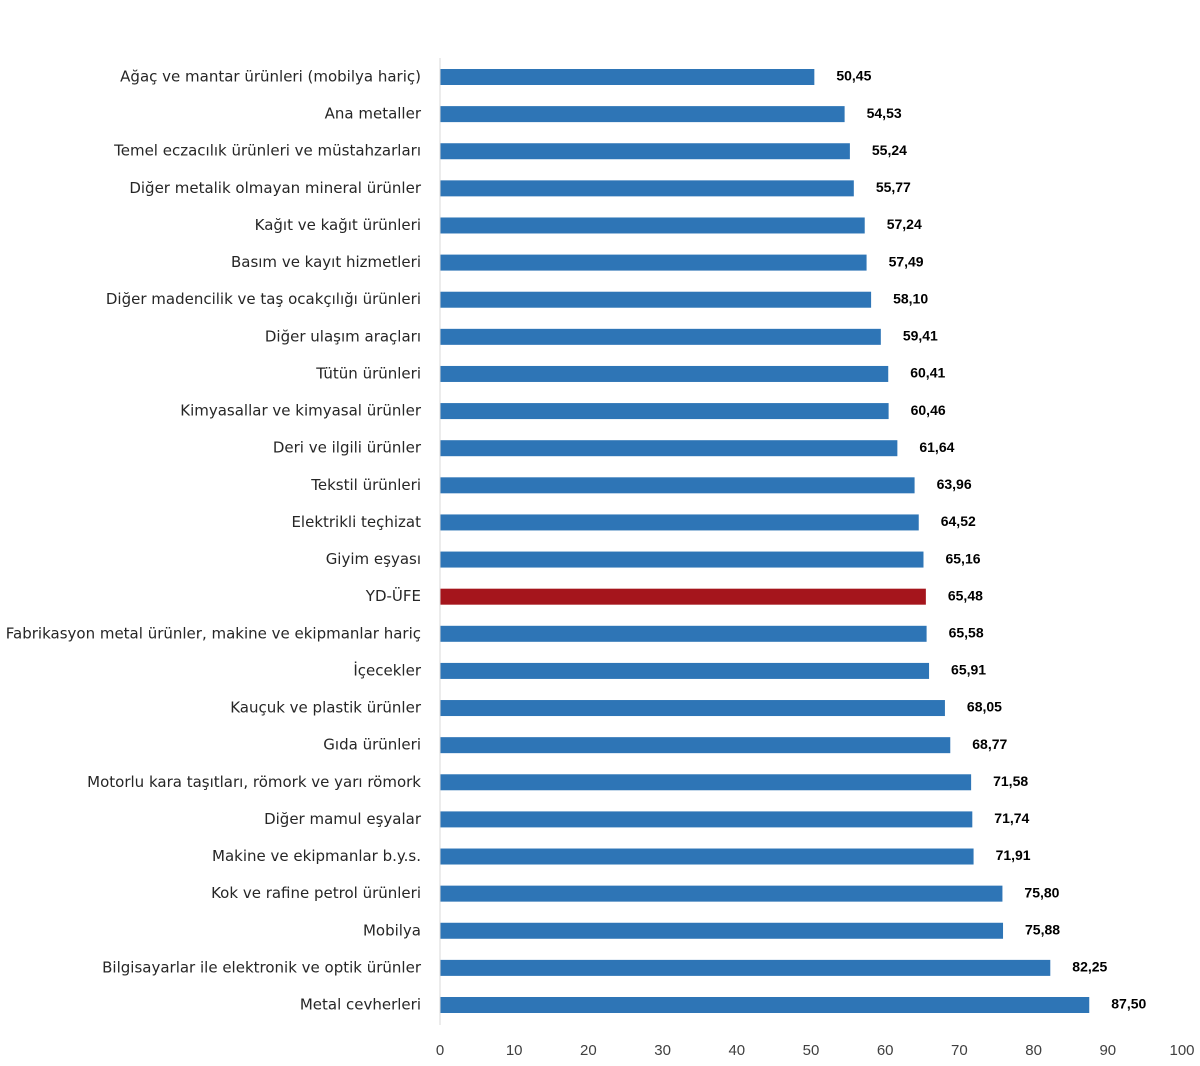 The image size is (1200, 1066). What do you see at coordinates (393, 595) in the screenshot?
I see `category-label: YD-ÜFE` at bounding box center [393, 595].